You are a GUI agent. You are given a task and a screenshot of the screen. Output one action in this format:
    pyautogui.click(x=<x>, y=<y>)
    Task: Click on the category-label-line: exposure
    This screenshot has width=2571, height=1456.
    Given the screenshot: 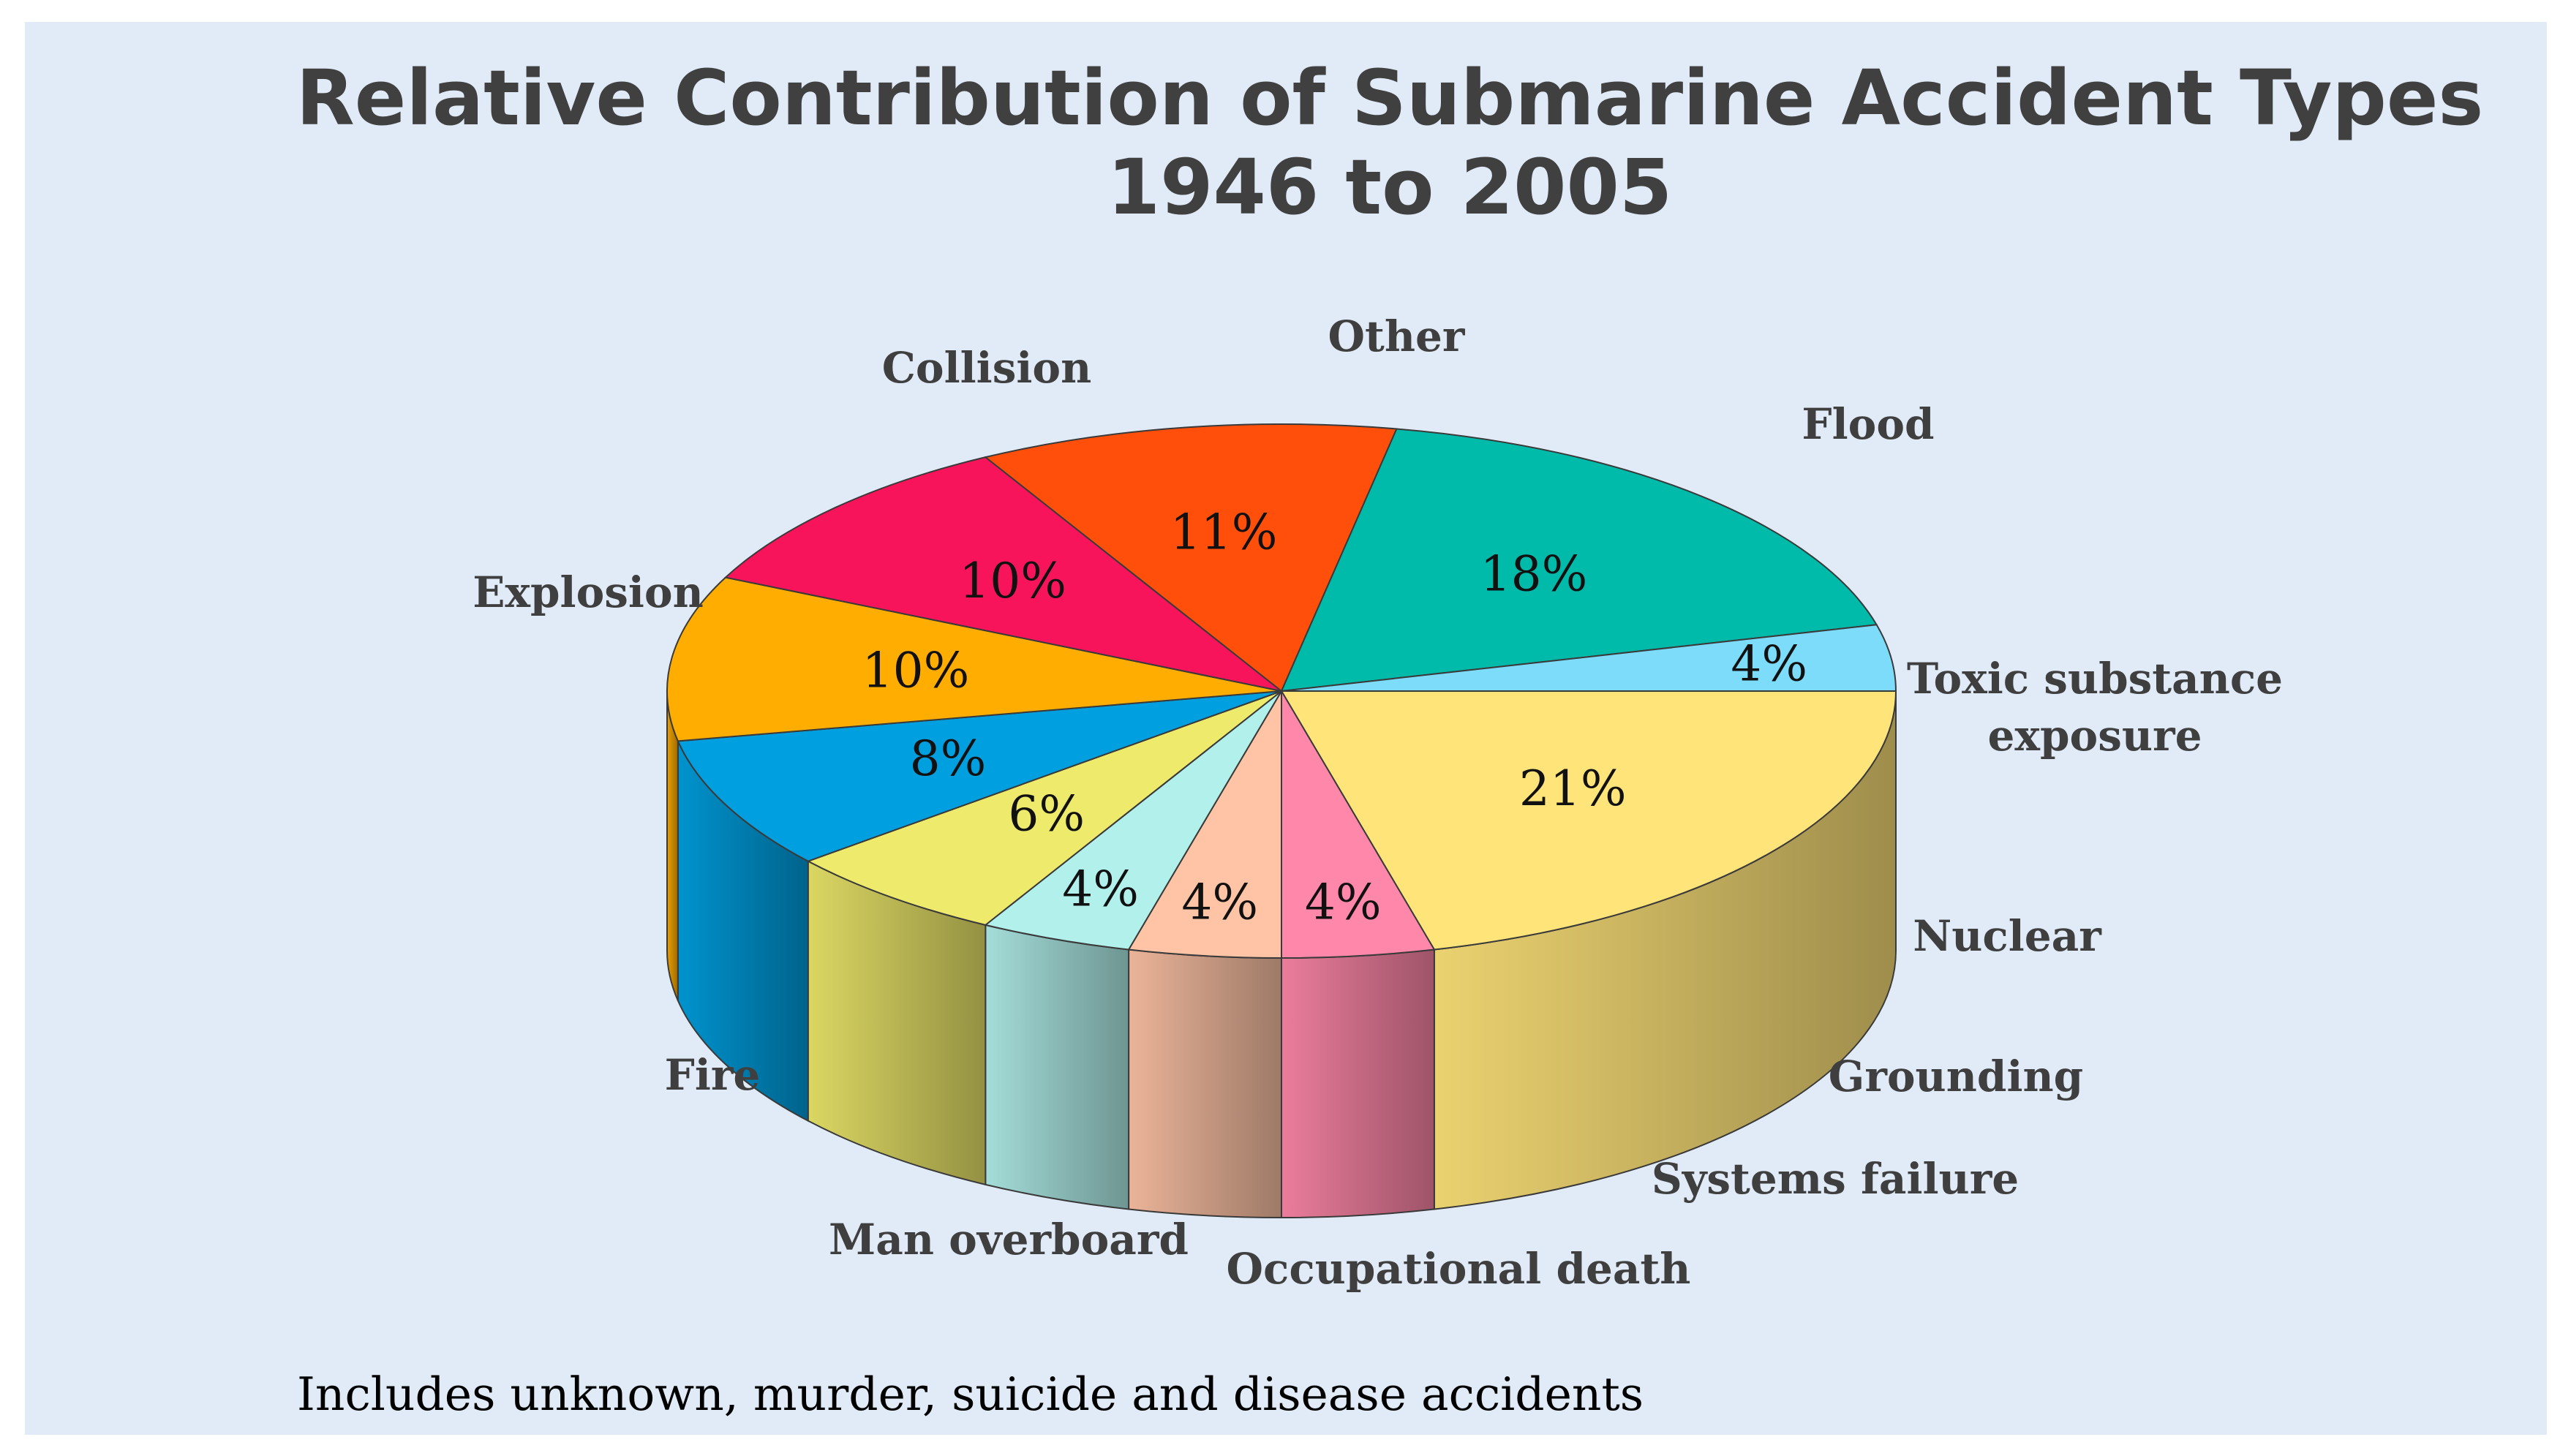 What is the action you would take?
    pyautogui.click(x=2094, y=736)
    